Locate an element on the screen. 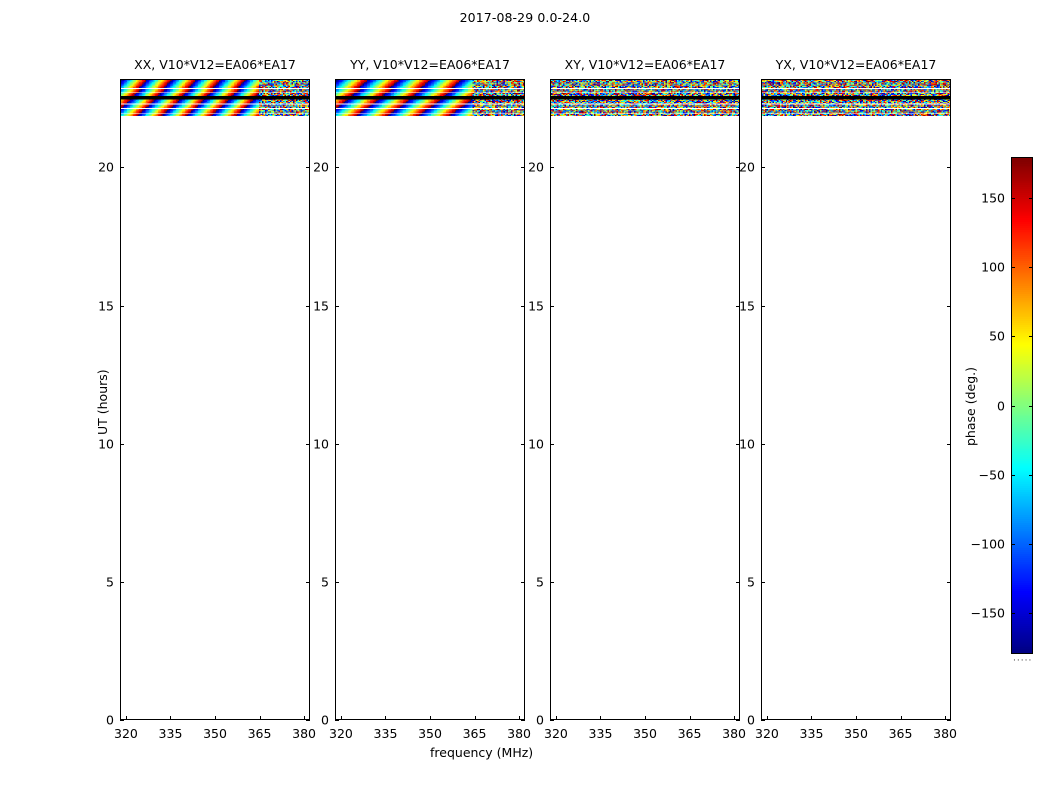  xtick-label-xy-2: 350 is located at coordinates (645, 733).